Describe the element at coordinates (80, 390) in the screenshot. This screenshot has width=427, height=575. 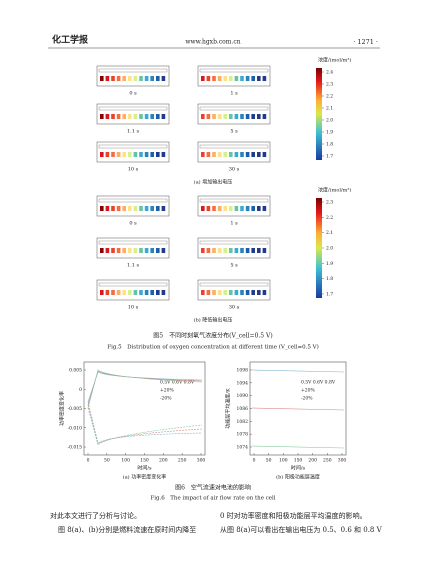
I see `y-tick-label: 0` at that location.